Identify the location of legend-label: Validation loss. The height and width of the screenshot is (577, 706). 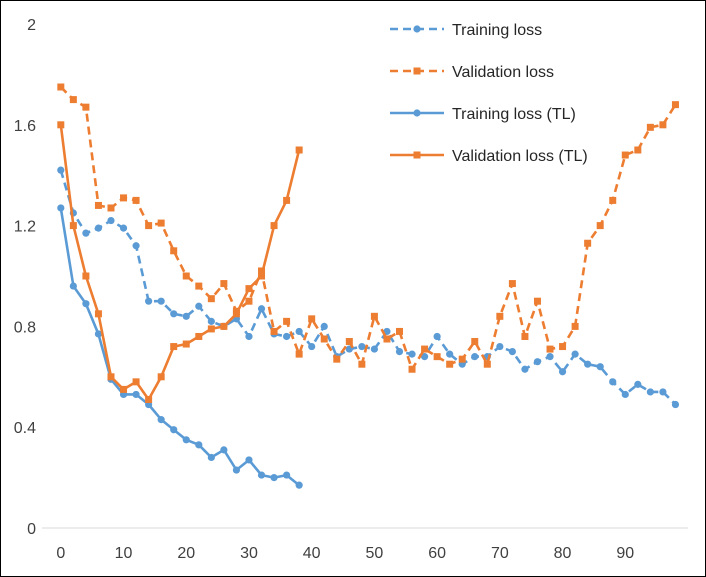
(503, 72).